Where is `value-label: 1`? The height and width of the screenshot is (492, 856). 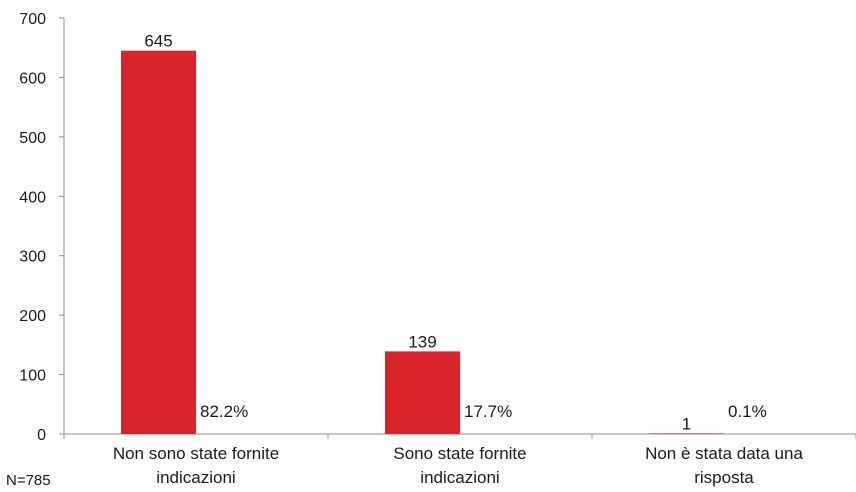
value-label: 1 is located at coordinates (686, 423).